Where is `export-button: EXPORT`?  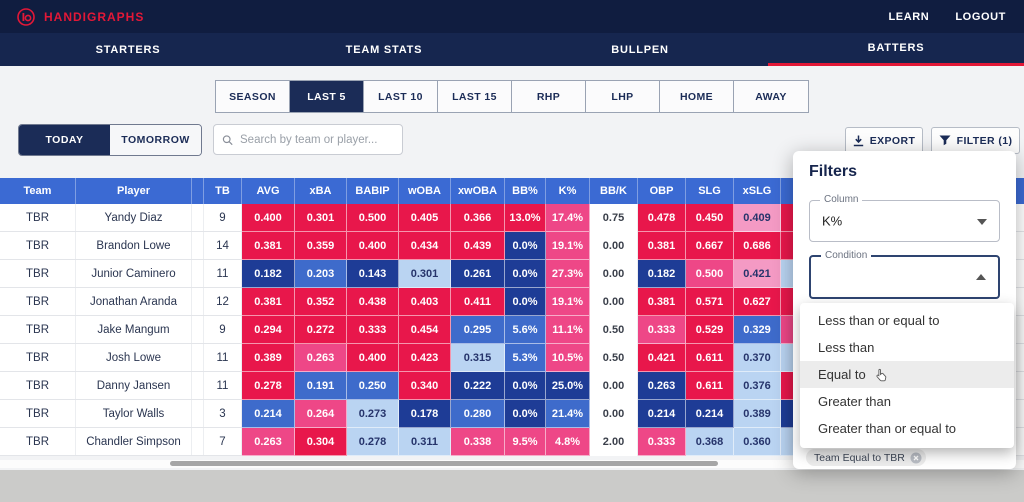
export-button: EXPORT is located at coordinates (884, 140).